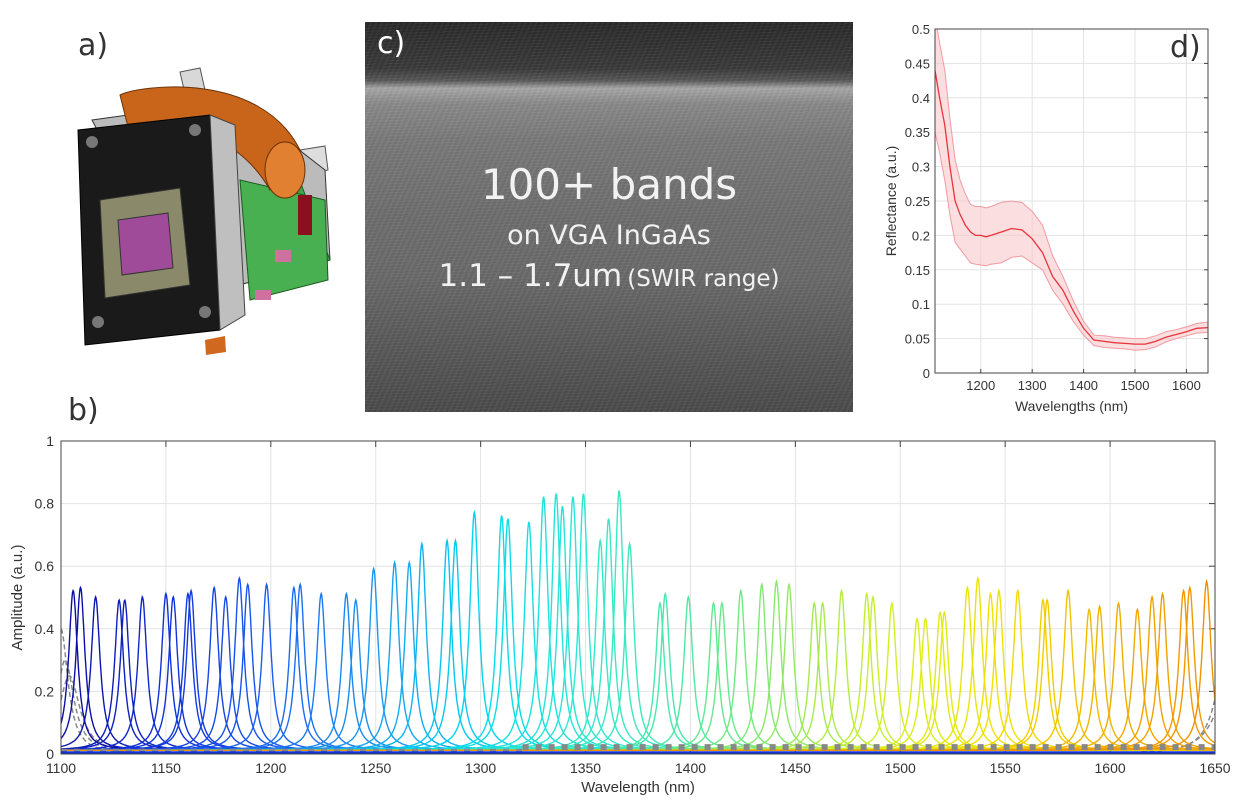 The image size is (1237, 807). Describe the element at coordinates (917, 63) in the screenshot. I see `y-tick-label: 0.45` at that location.